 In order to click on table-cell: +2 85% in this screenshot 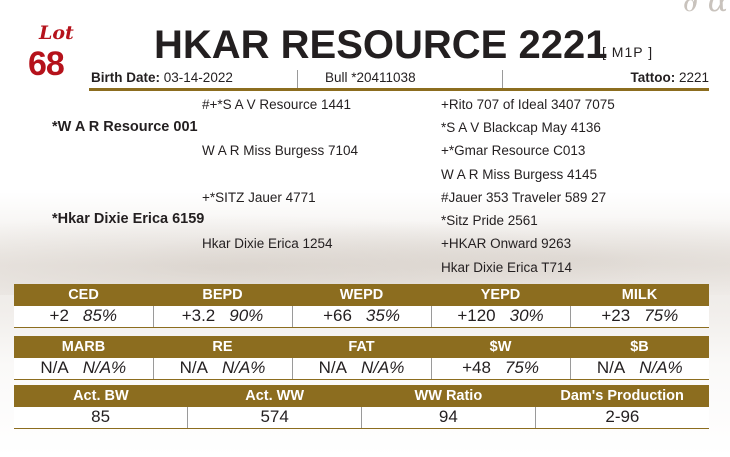, I will do `click(83, 317)`.